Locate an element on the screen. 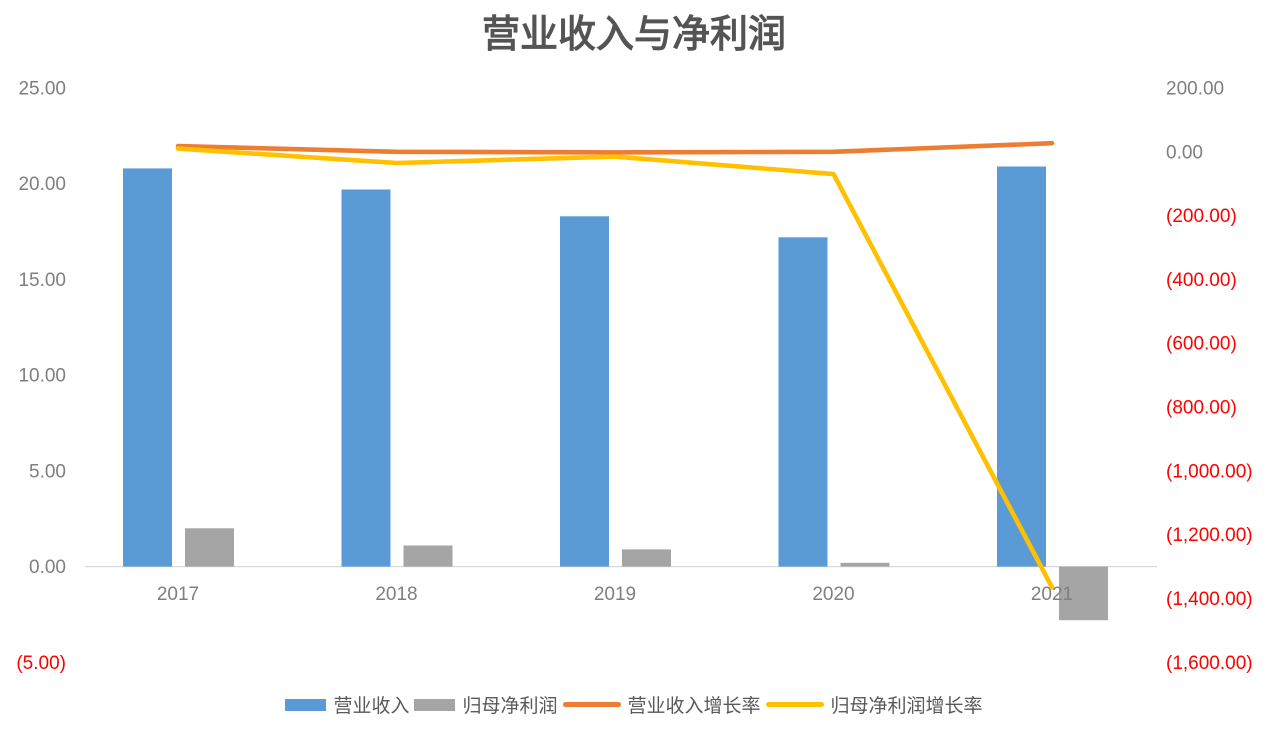 This screenshot has height=729, width=1268. legend-item-profit-growth: 归母净利润增长率 is located at coordinates (874, 704).